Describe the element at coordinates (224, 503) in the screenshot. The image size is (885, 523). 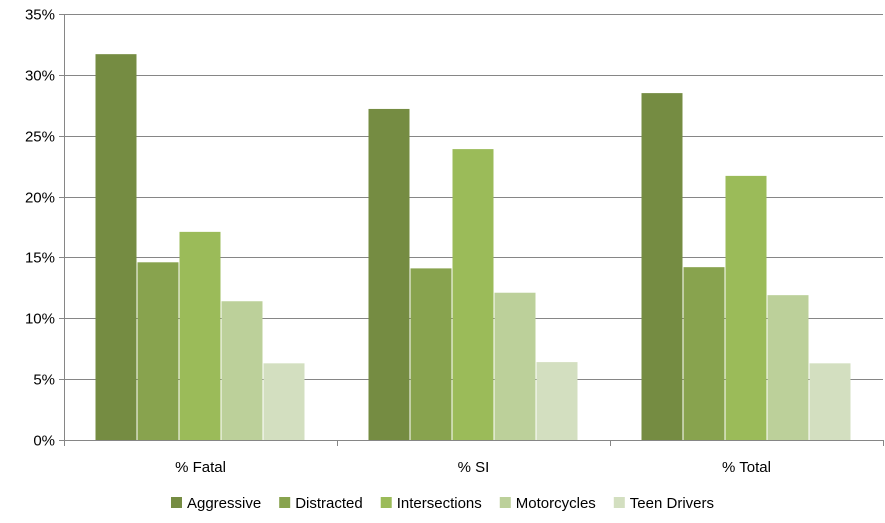
I see `legend-label: Aggressive` at that location.